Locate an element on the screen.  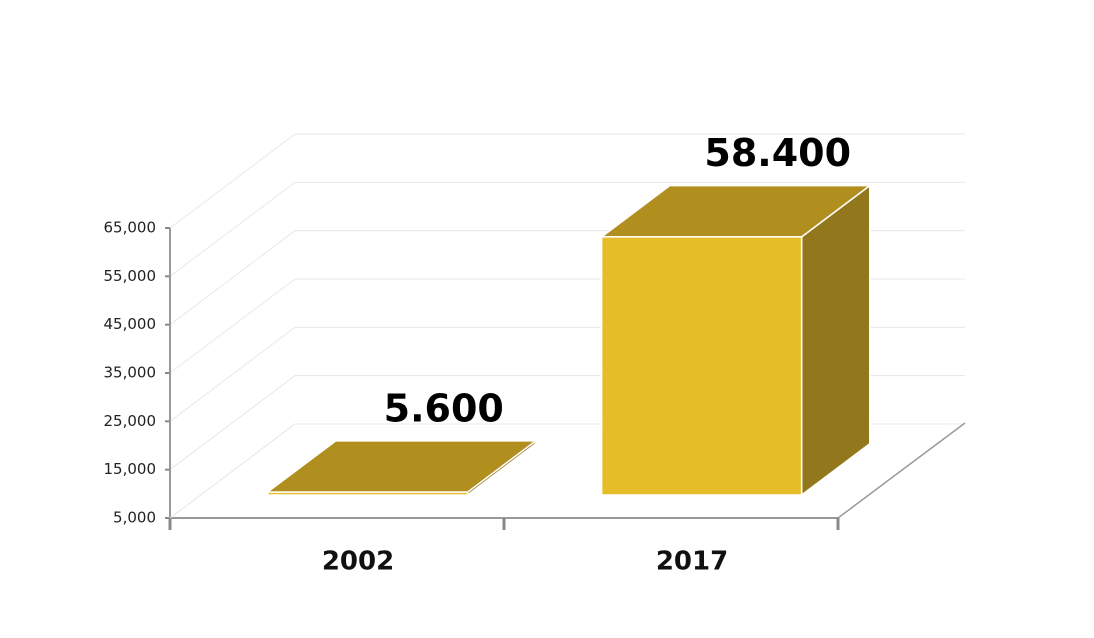
y-tick-label: 5,000 is located at coordinates (134, 518).